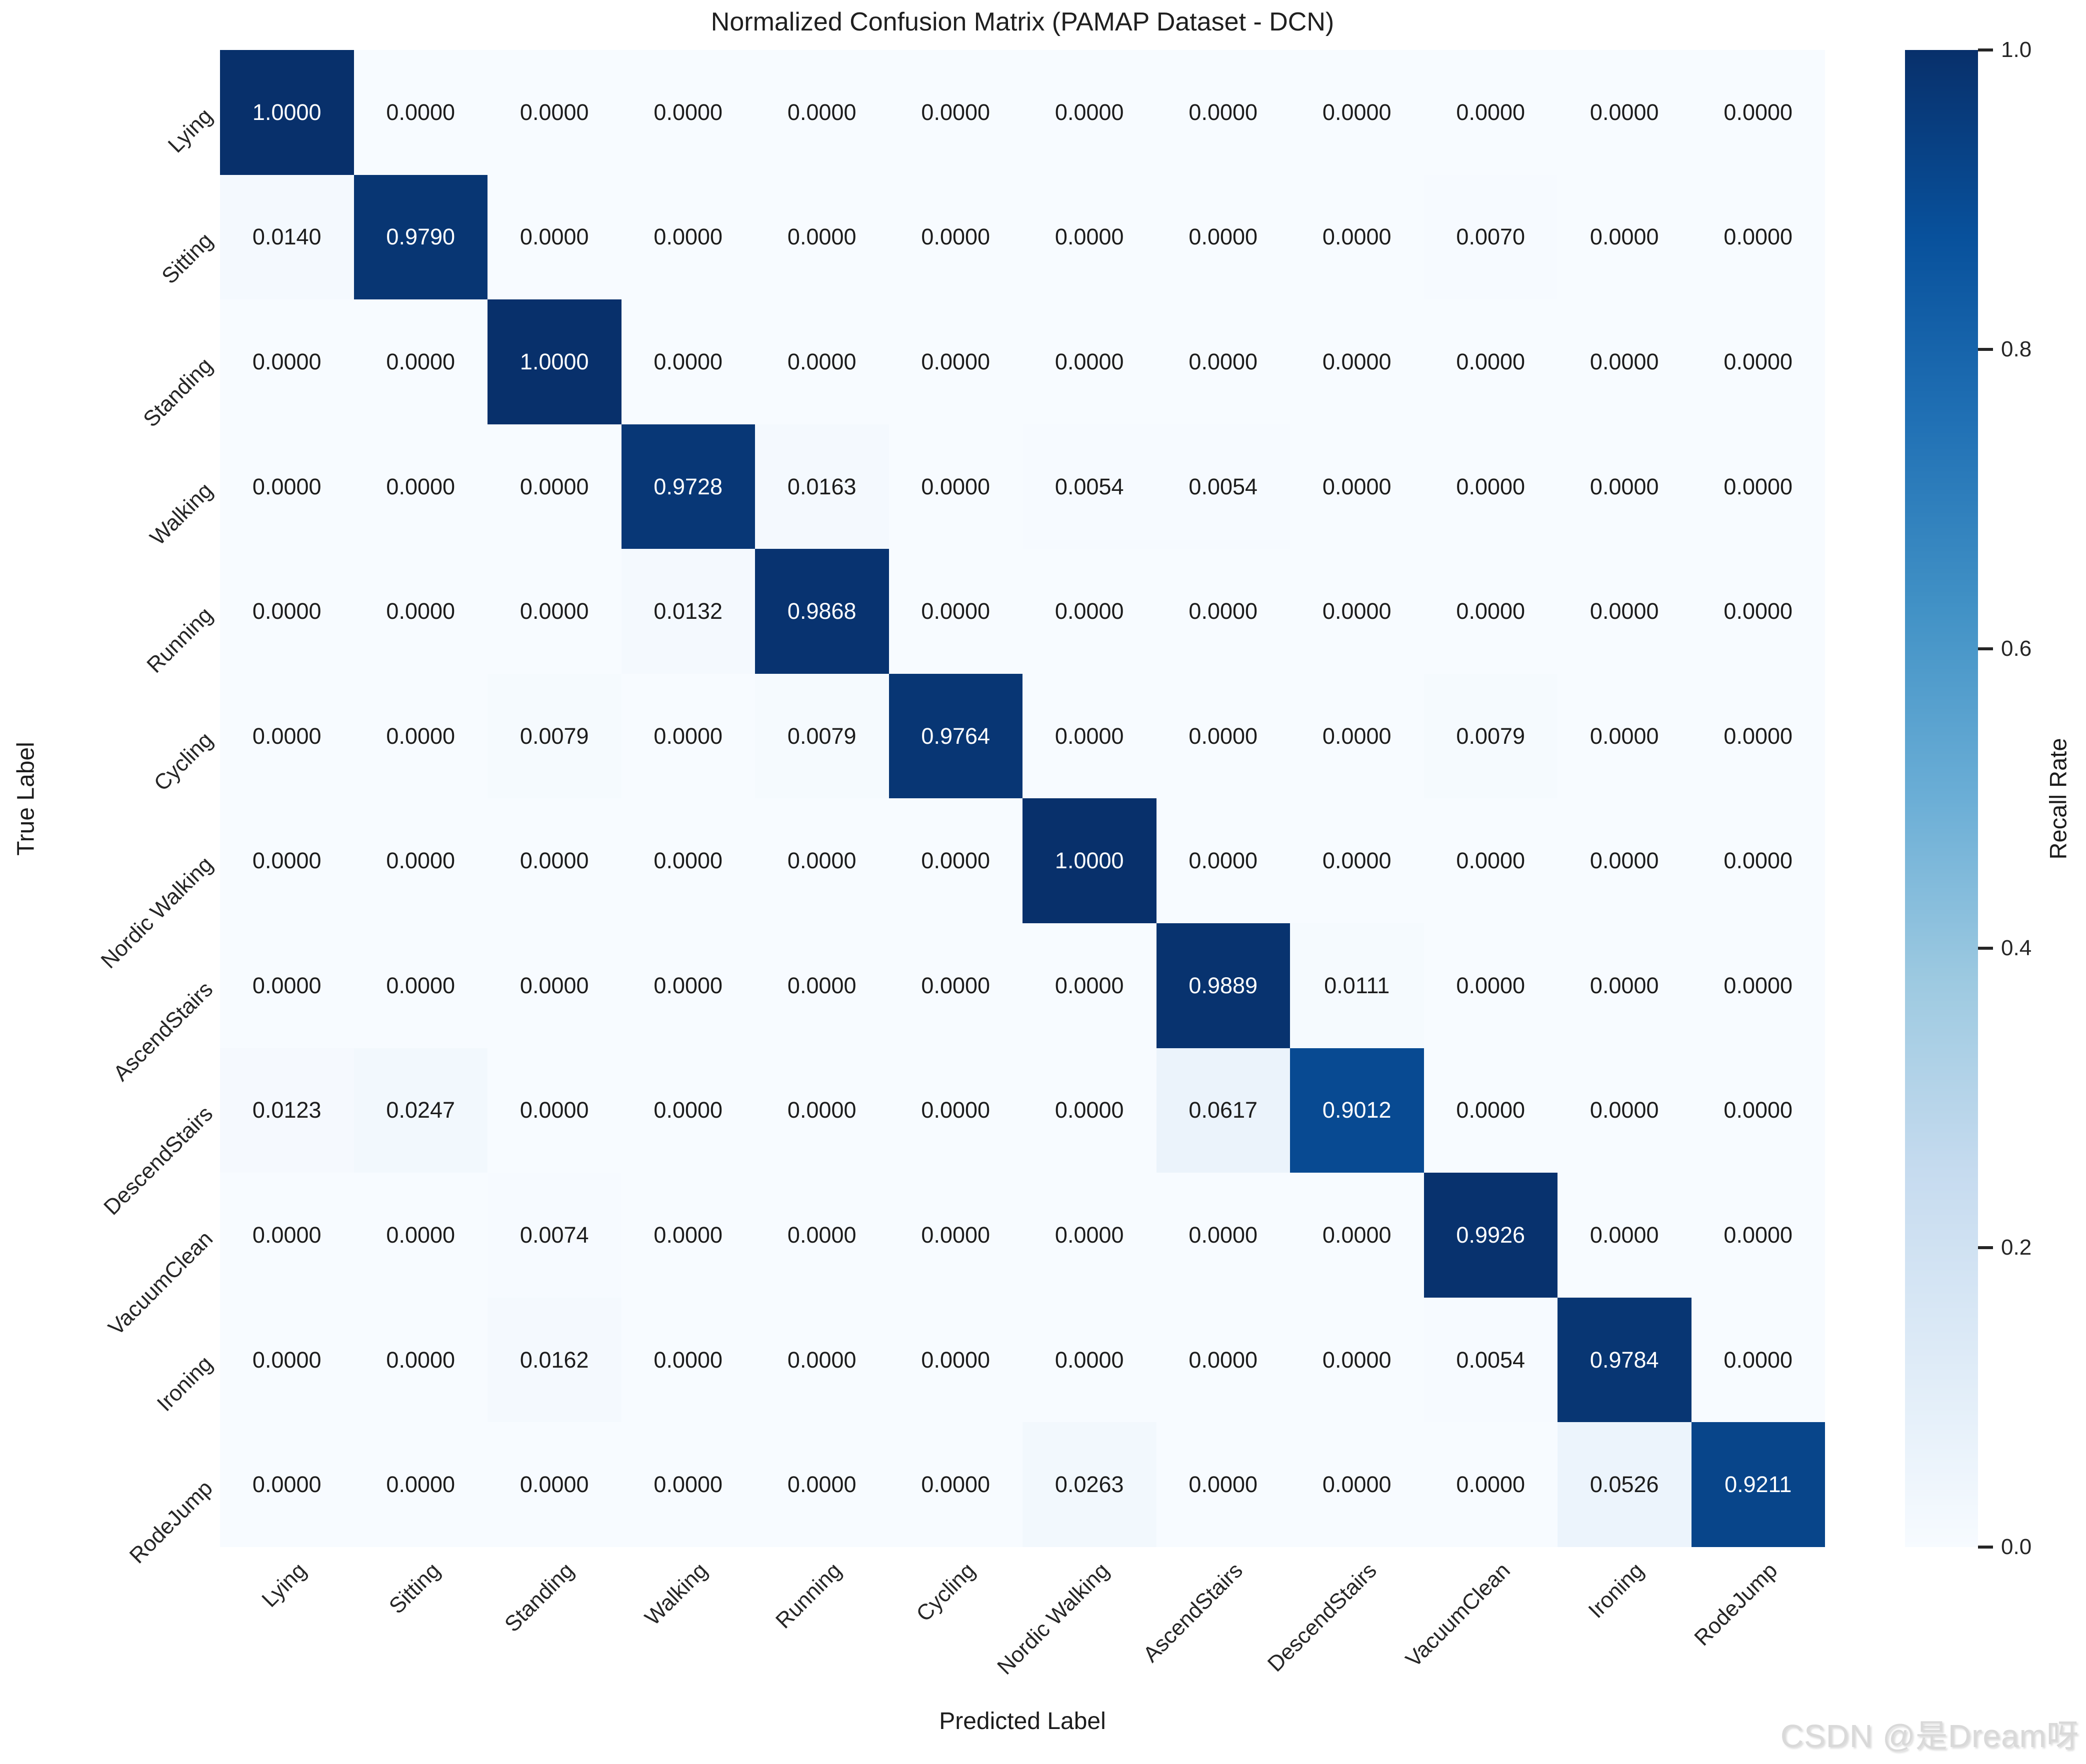  Describe the element at coordinates (2016, 648) in the screenshot. I see `colorbar-tick-label: 0.6` at that location.